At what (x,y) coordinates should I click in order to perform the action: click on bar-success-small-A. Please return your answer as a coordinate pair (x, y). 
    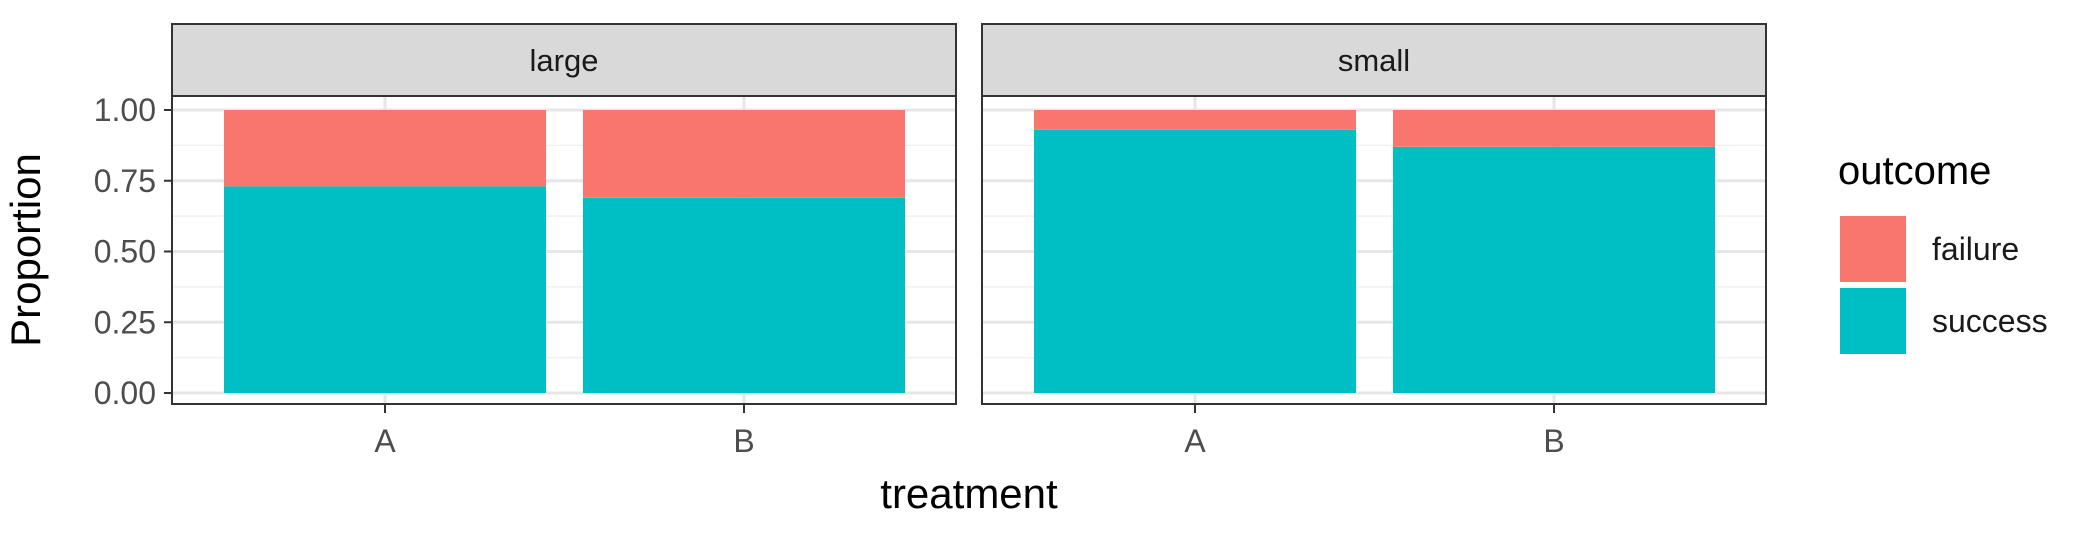
    Looking at the image, I should click on (1195, 261).